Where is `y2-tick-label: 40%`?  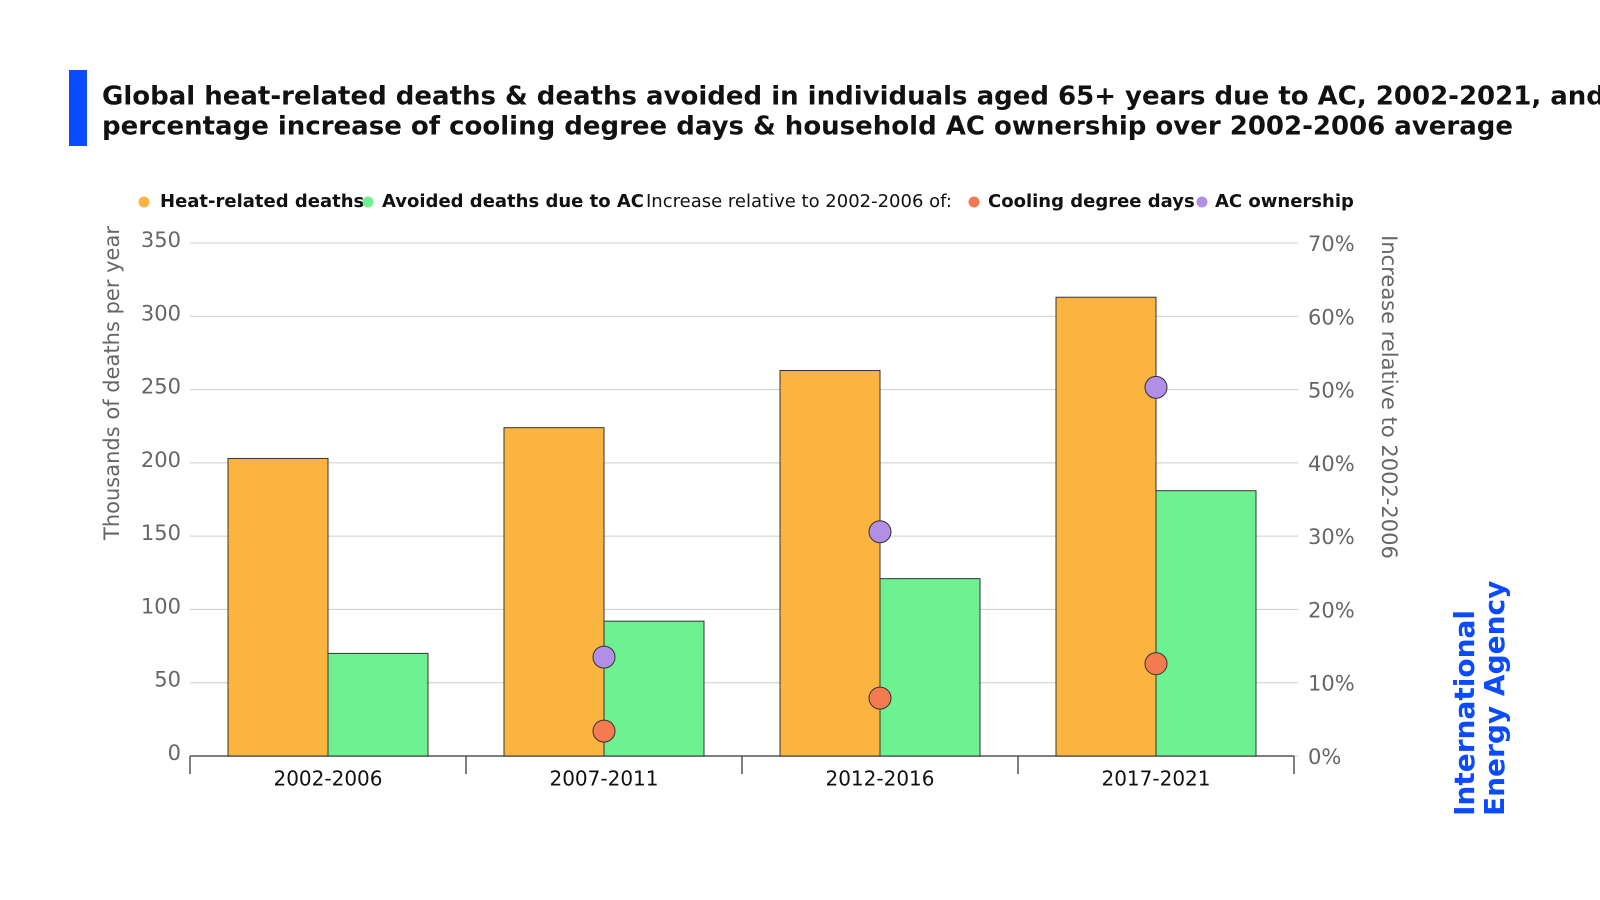
y2-tick-label: 40% is located at coordinates (1331, 464).